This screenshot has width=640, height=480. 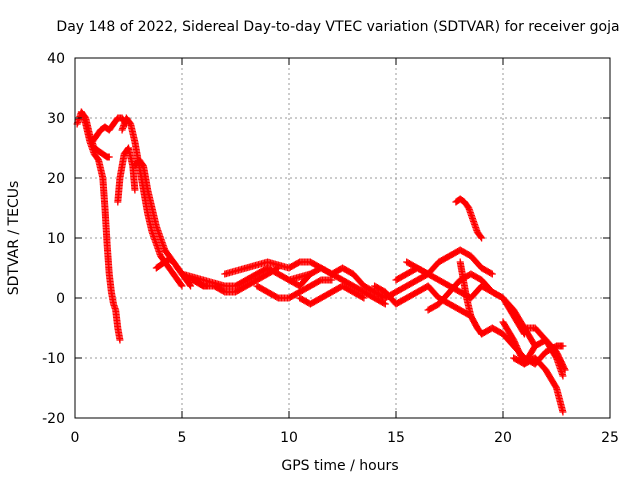 What do you see at coordinates (60, 299) in the screenshot?
I see `y-tick-label: 0` at bounding box center [60, 299].